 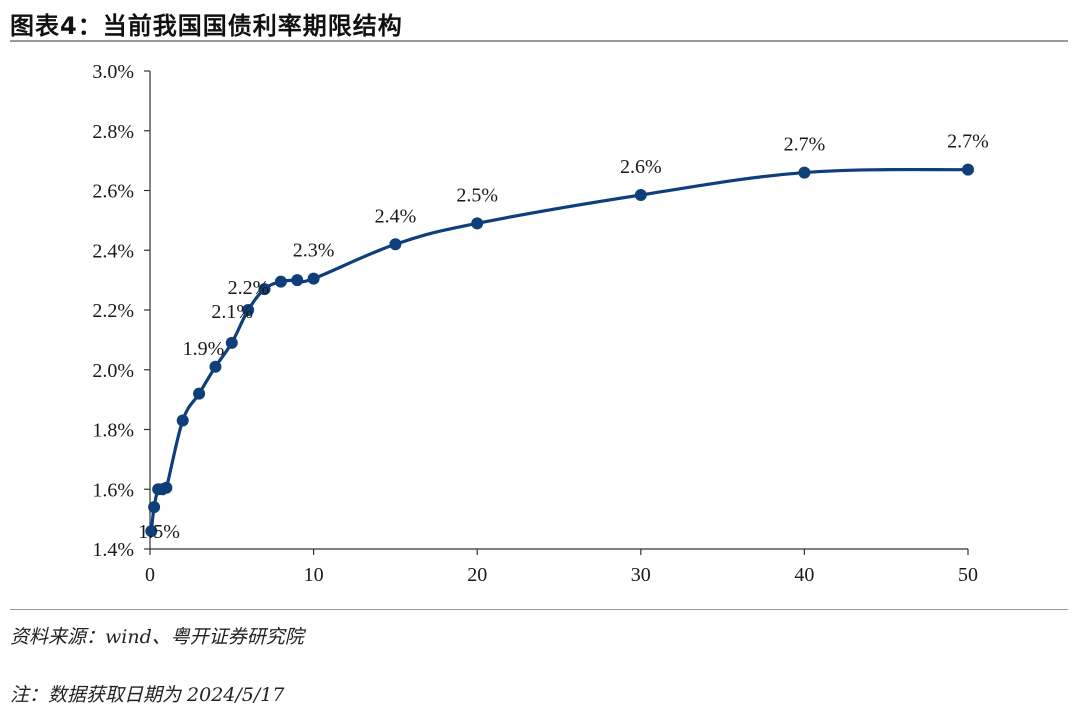 I want to click on source-divider, so click(x=539, y=609).